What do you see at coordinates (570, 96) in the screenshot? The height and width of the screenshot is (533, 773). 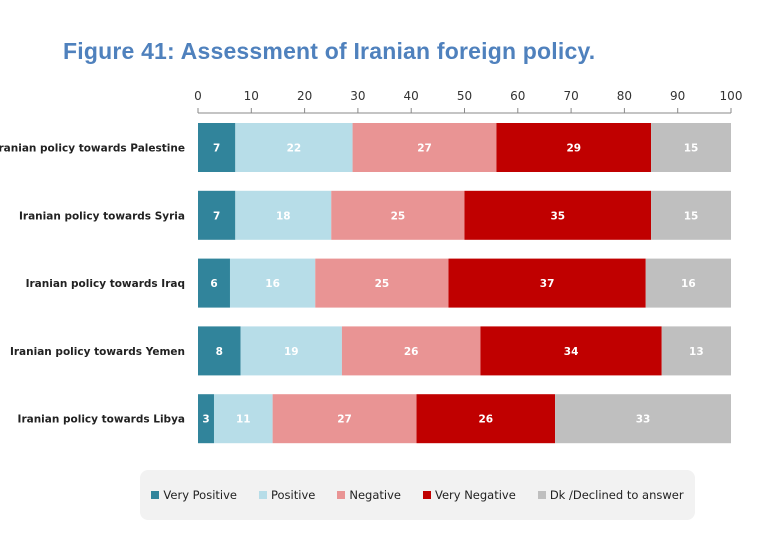 I see `x-tick-label: 70` at bounding box center [570, 96].